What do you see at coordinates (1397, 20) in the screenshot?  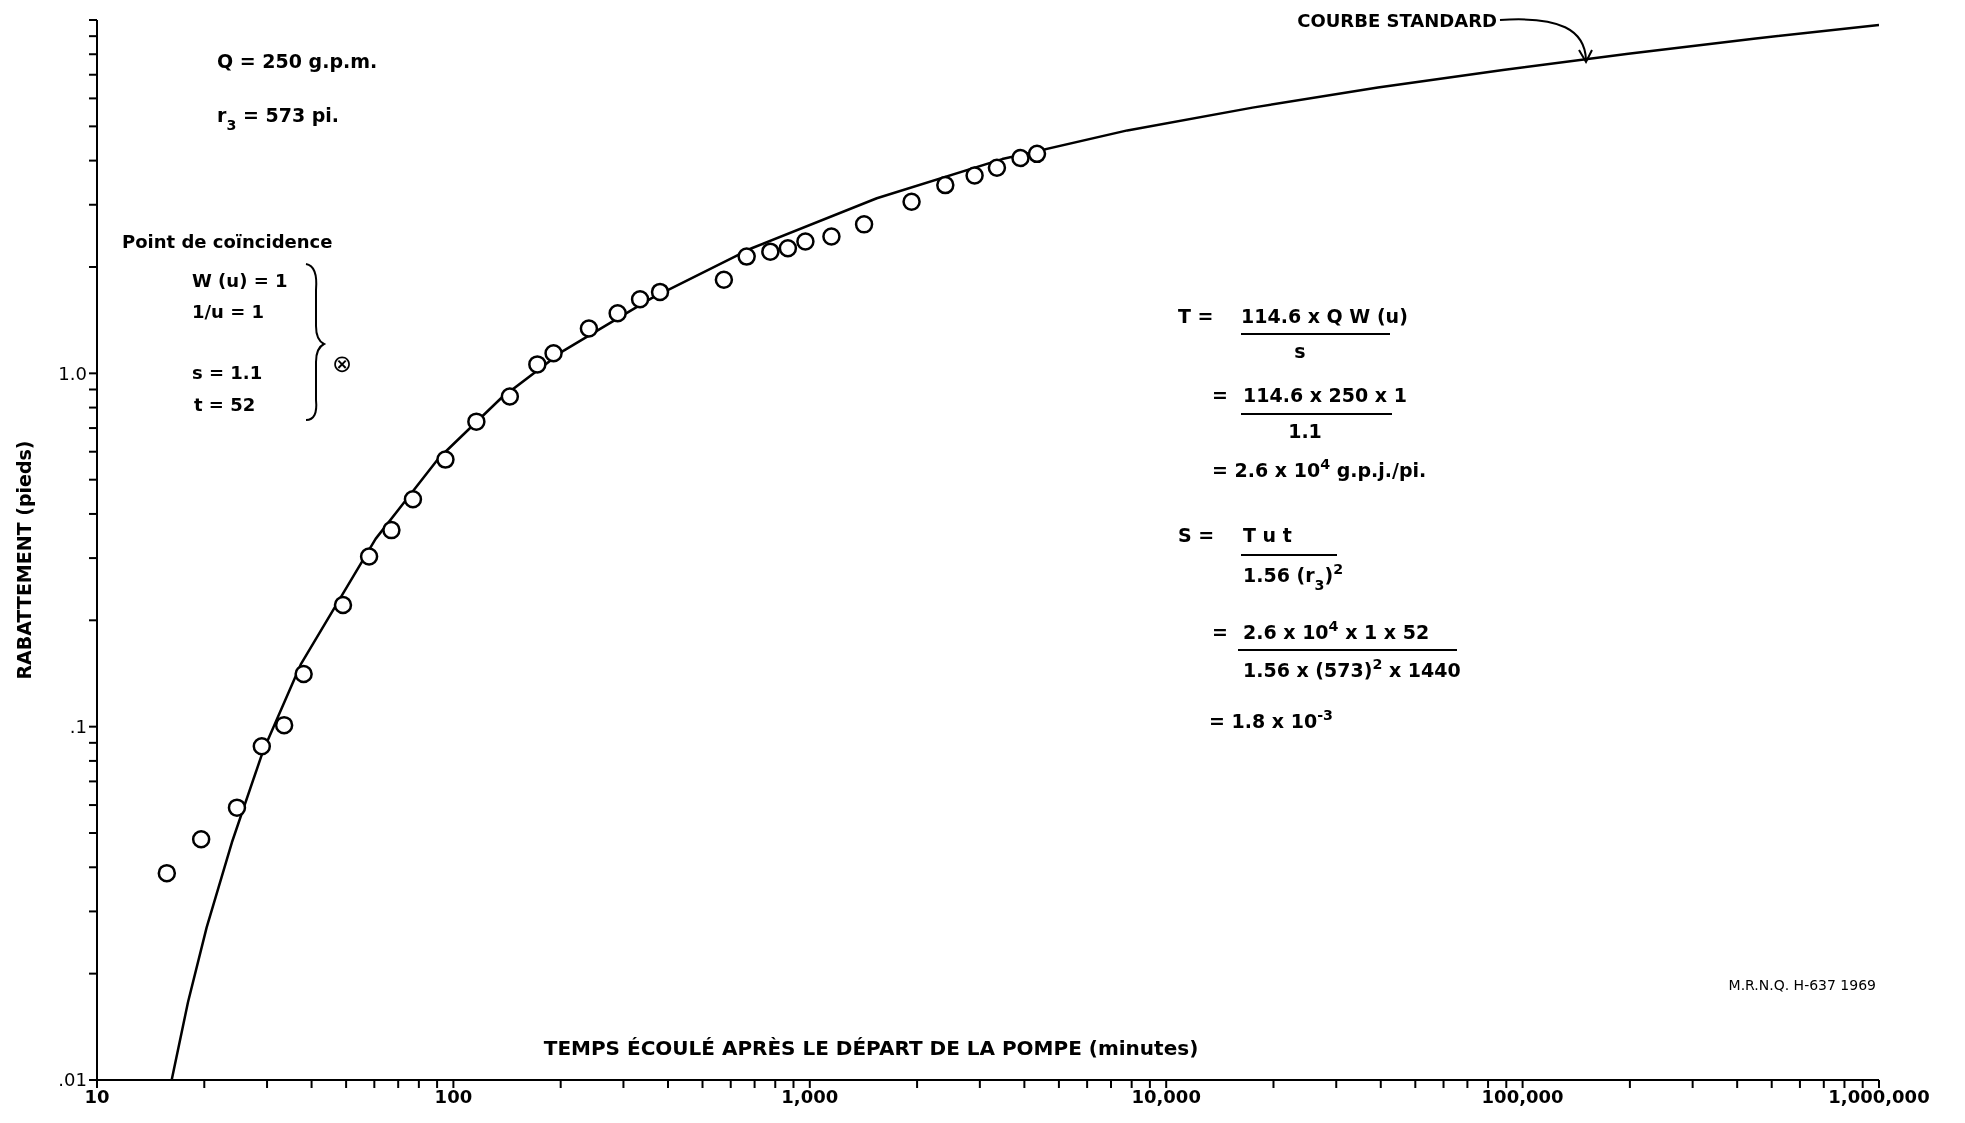 I see `text: COURBE STANDARD` at bounding box center [1397, 20].